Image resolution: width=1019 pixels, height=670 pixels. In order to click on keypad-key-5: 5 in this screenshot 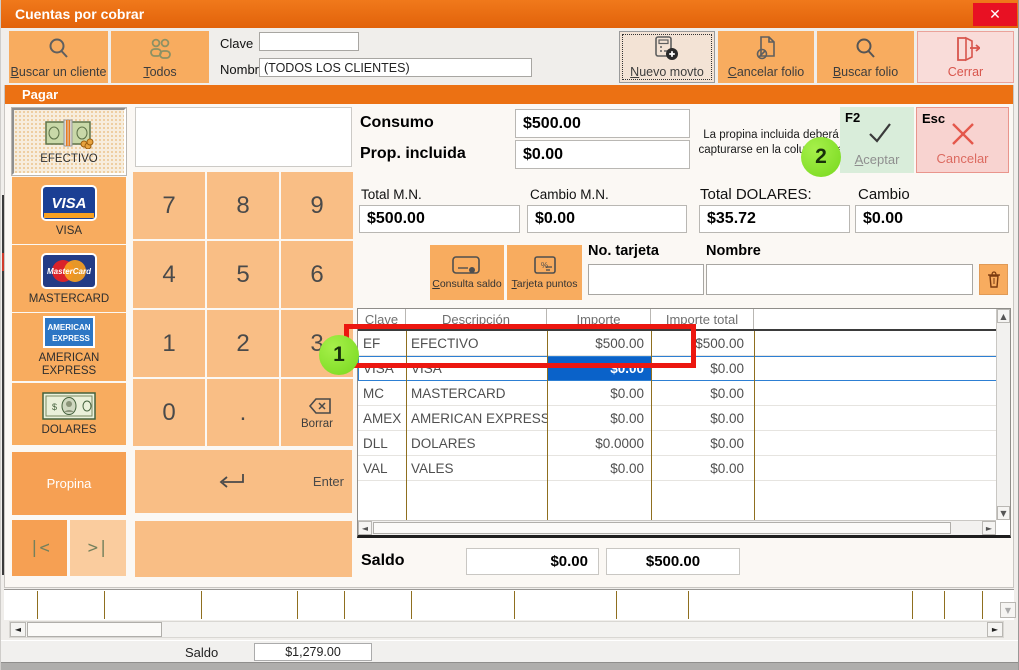, I will do `click(243, 274)`.